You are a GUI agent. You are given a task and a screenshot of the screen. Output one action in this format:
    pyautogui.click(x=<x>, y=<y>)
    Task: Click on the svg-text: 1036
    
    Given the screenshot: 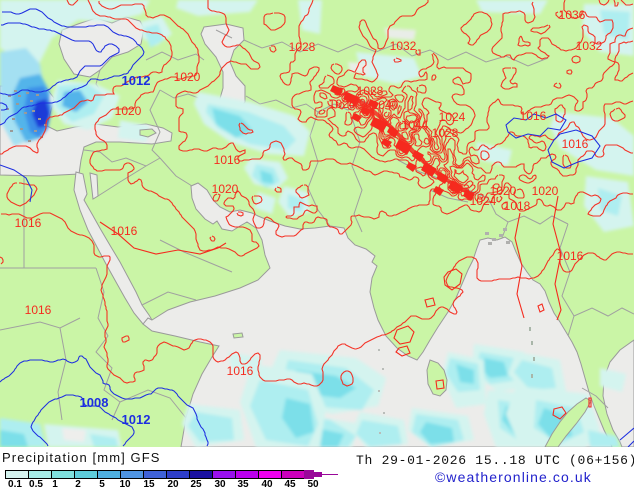 What is the action you would take?
    pyautogui.click(x=572, y=15)
    